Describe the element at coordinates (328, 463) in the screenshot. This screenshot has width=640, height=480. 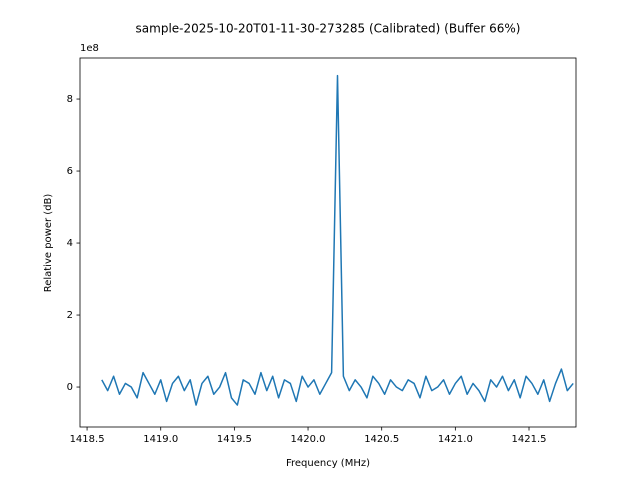
I see `x-axis-label: Frequency (MHz)` at that location.